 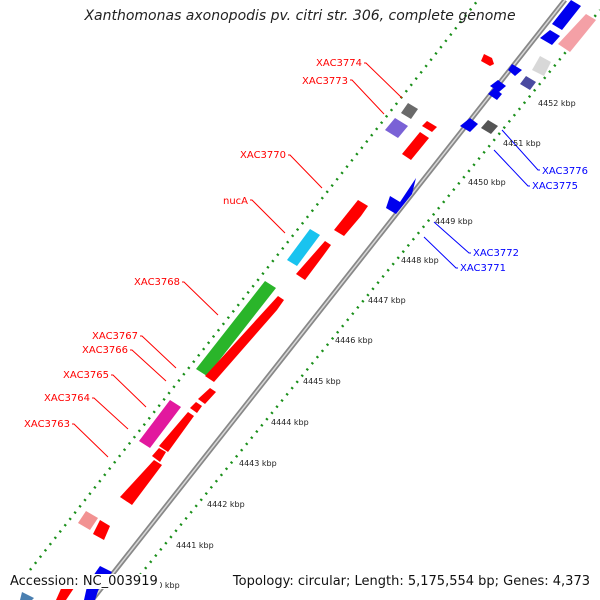 I want to click on gene-label: XAC3776, so click(x=565, y=171).